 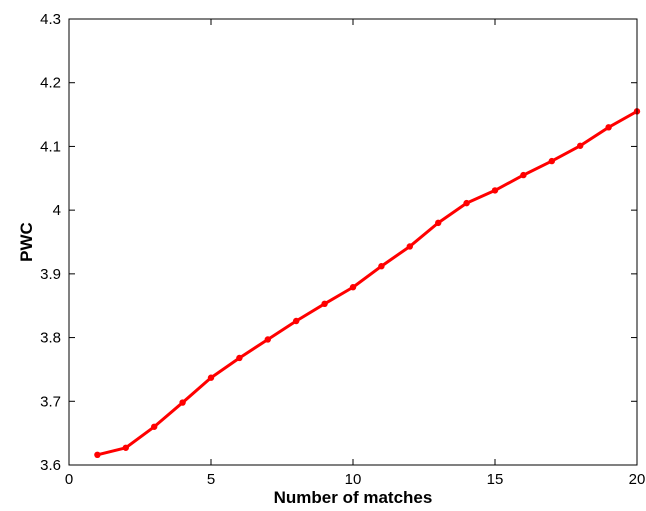 I want to click on y-tick-label: 3.9, so click(x=50, y=274).